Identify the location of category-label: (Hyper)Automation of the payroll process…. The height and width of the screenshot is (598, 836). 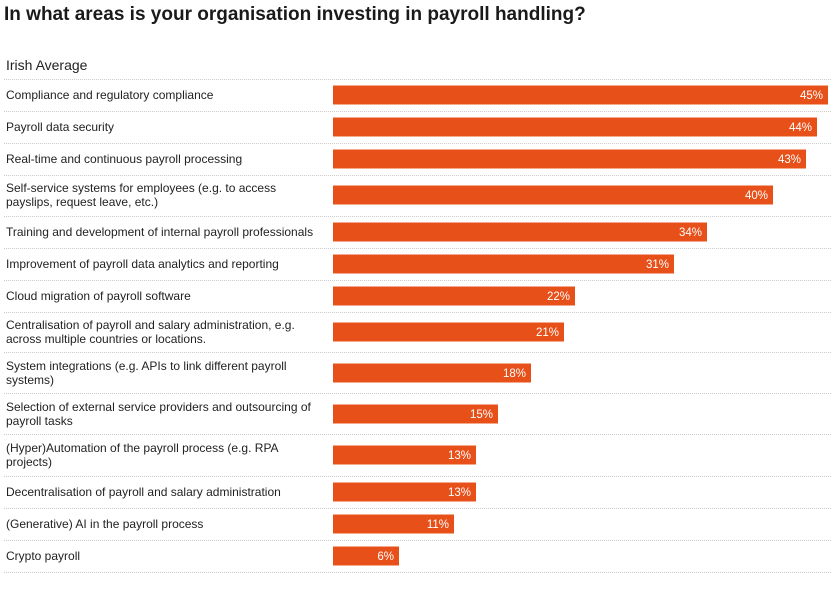
(142, 455).